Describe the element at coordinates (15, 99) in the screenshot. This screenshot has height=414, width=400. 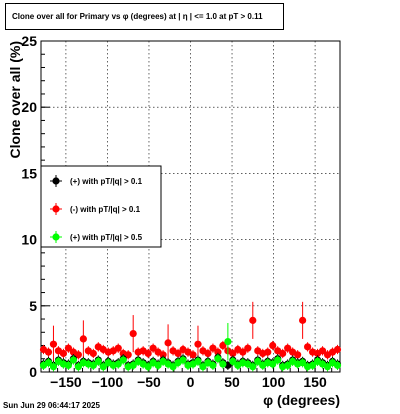
I see `y-axis-label: Clone over all (%)` at that location.